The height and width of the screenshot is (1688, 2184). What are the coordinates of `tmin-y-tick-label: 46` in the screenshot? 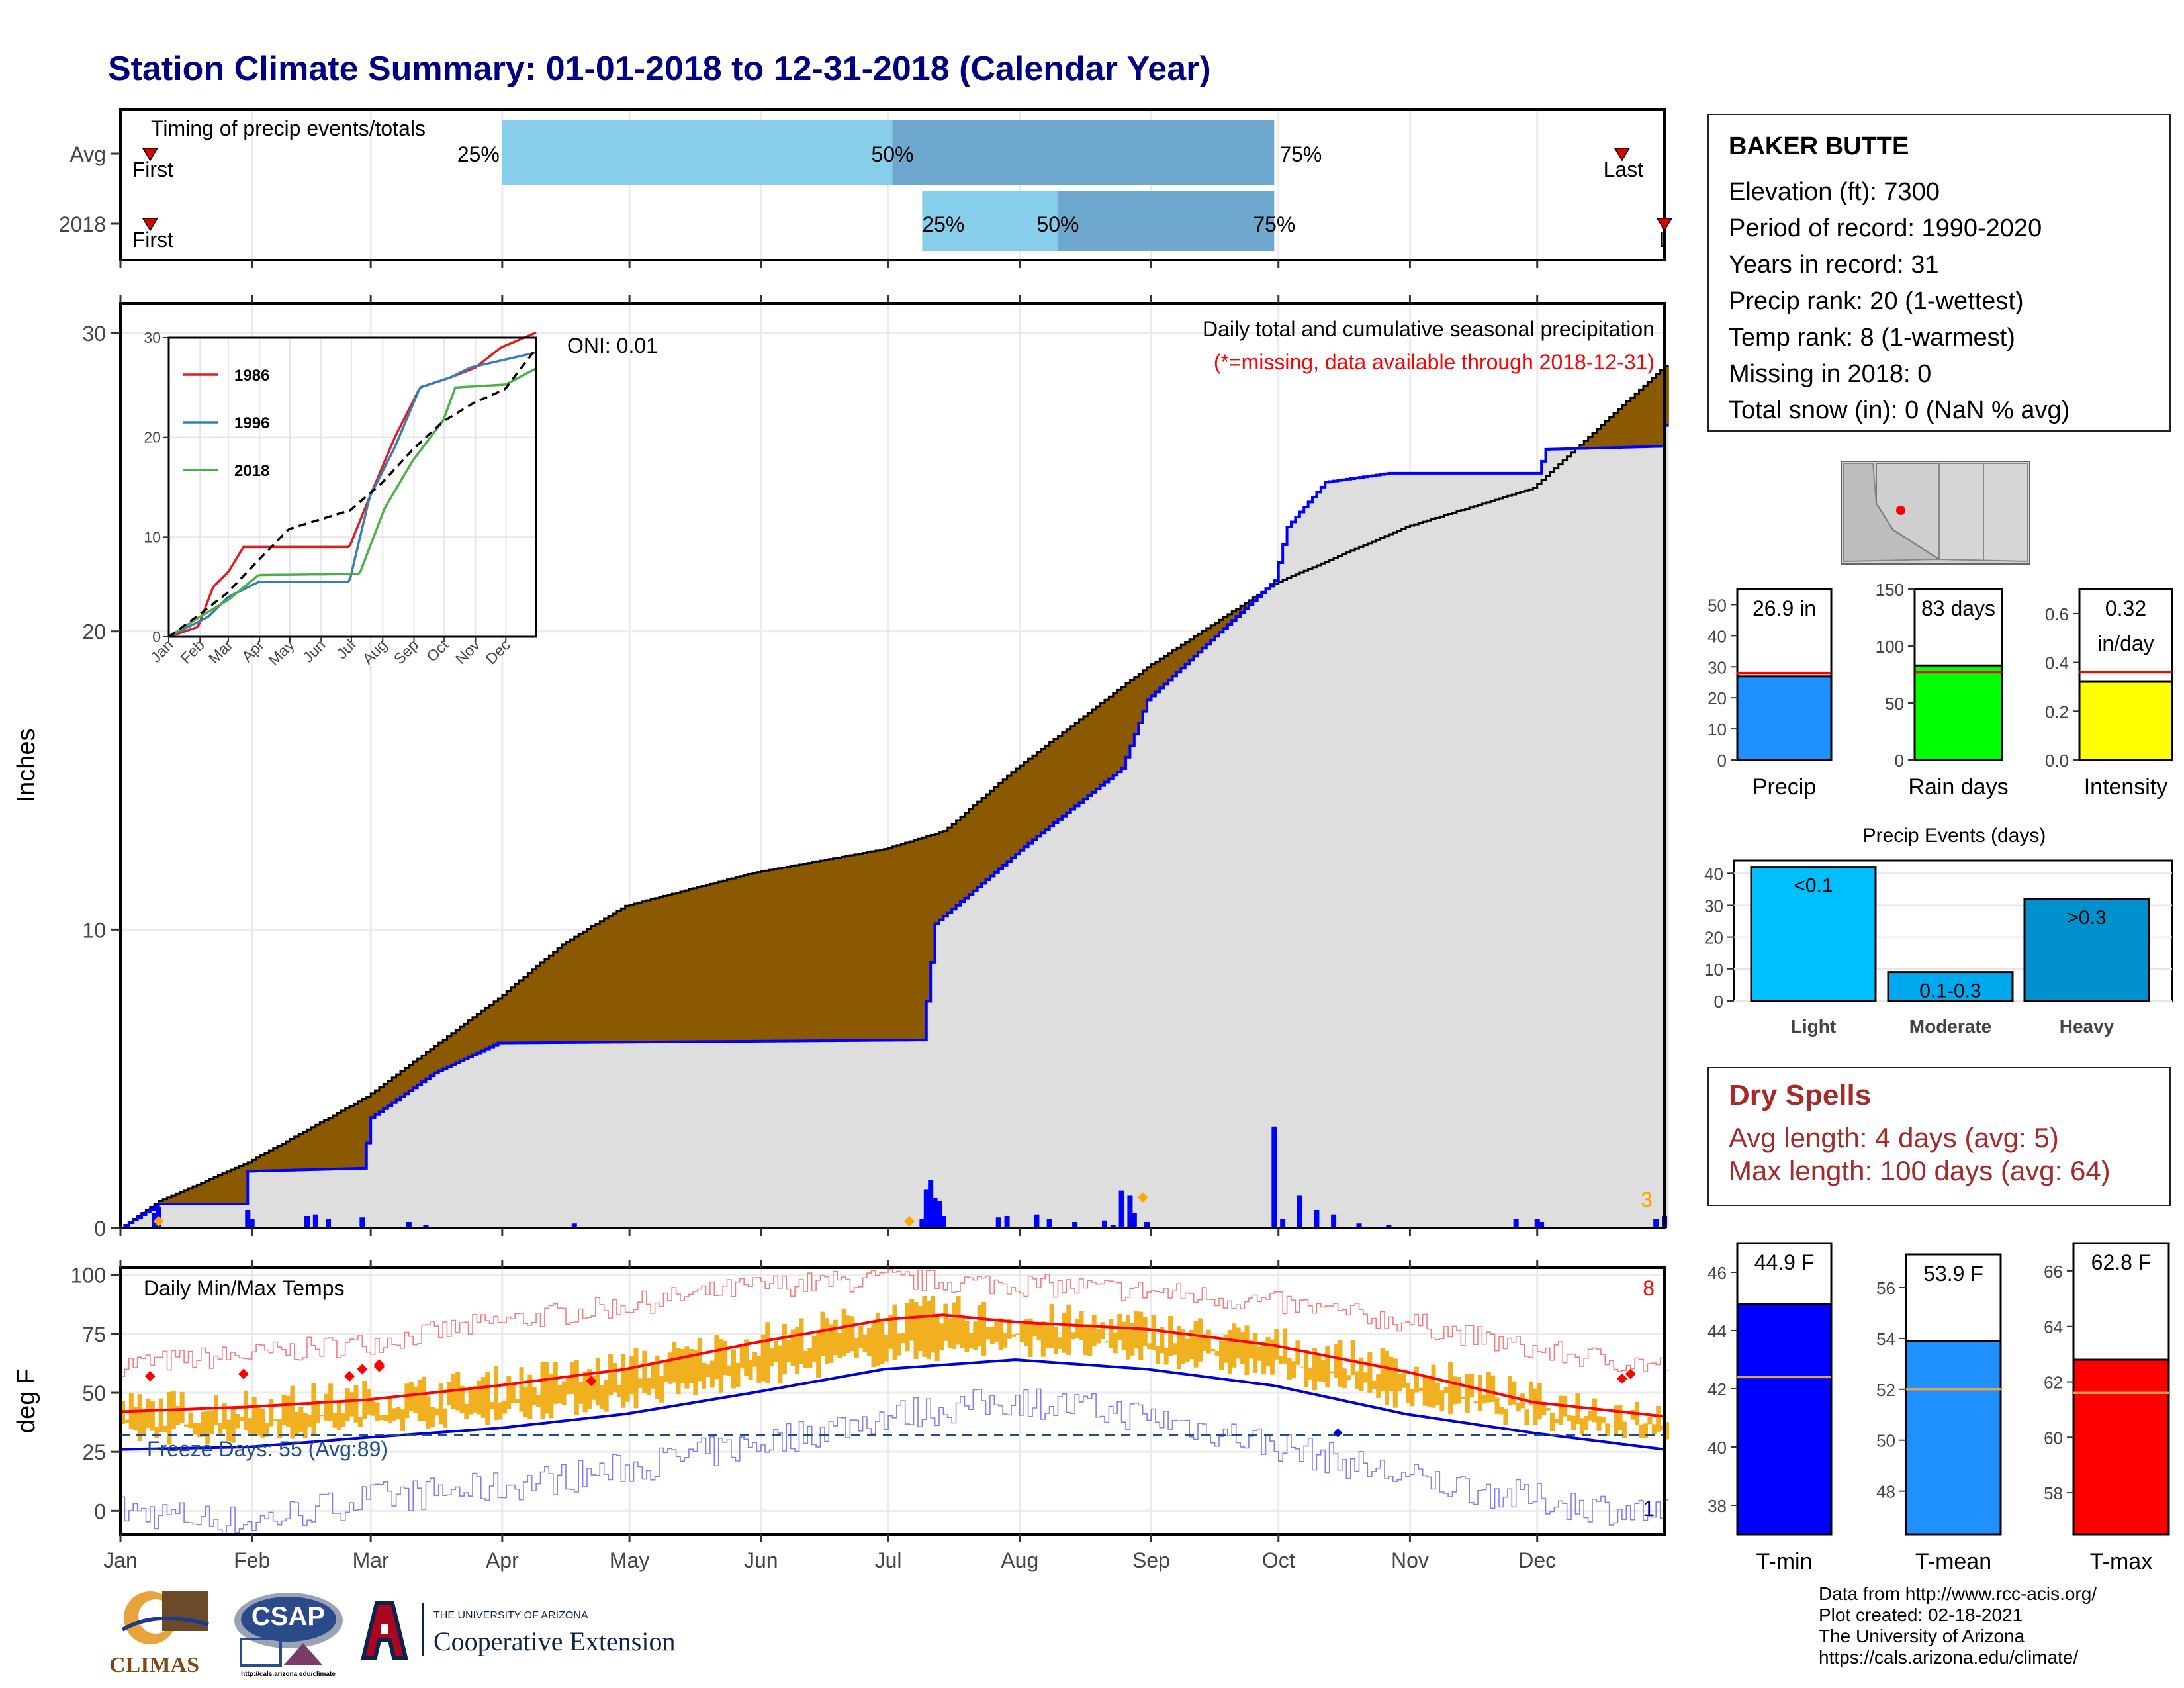 It's located at (1717, 1273).